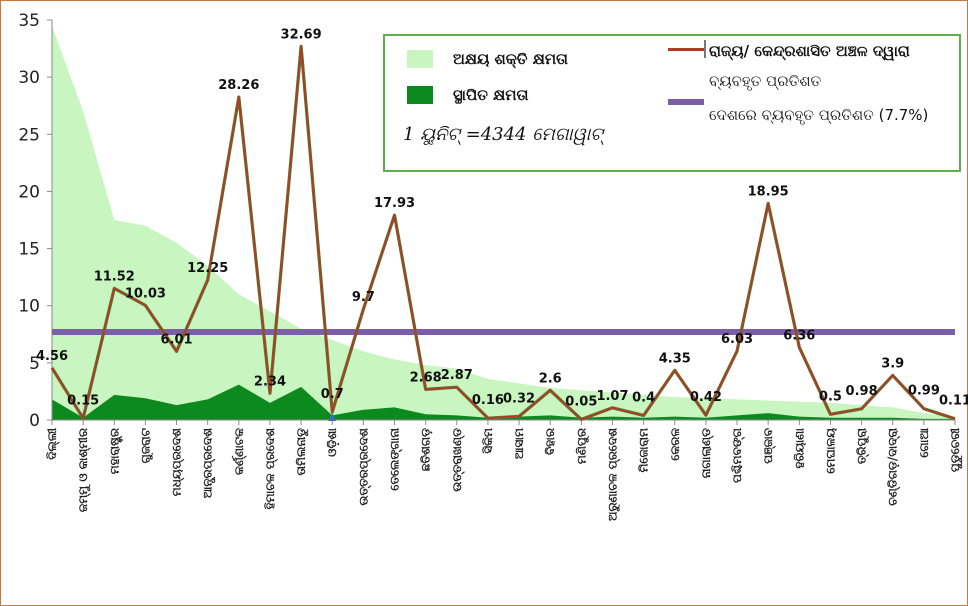 Image resolution: width=968 pixels, height=606 pixels. I want to click on data-label: 28.26, so click(238, 85).